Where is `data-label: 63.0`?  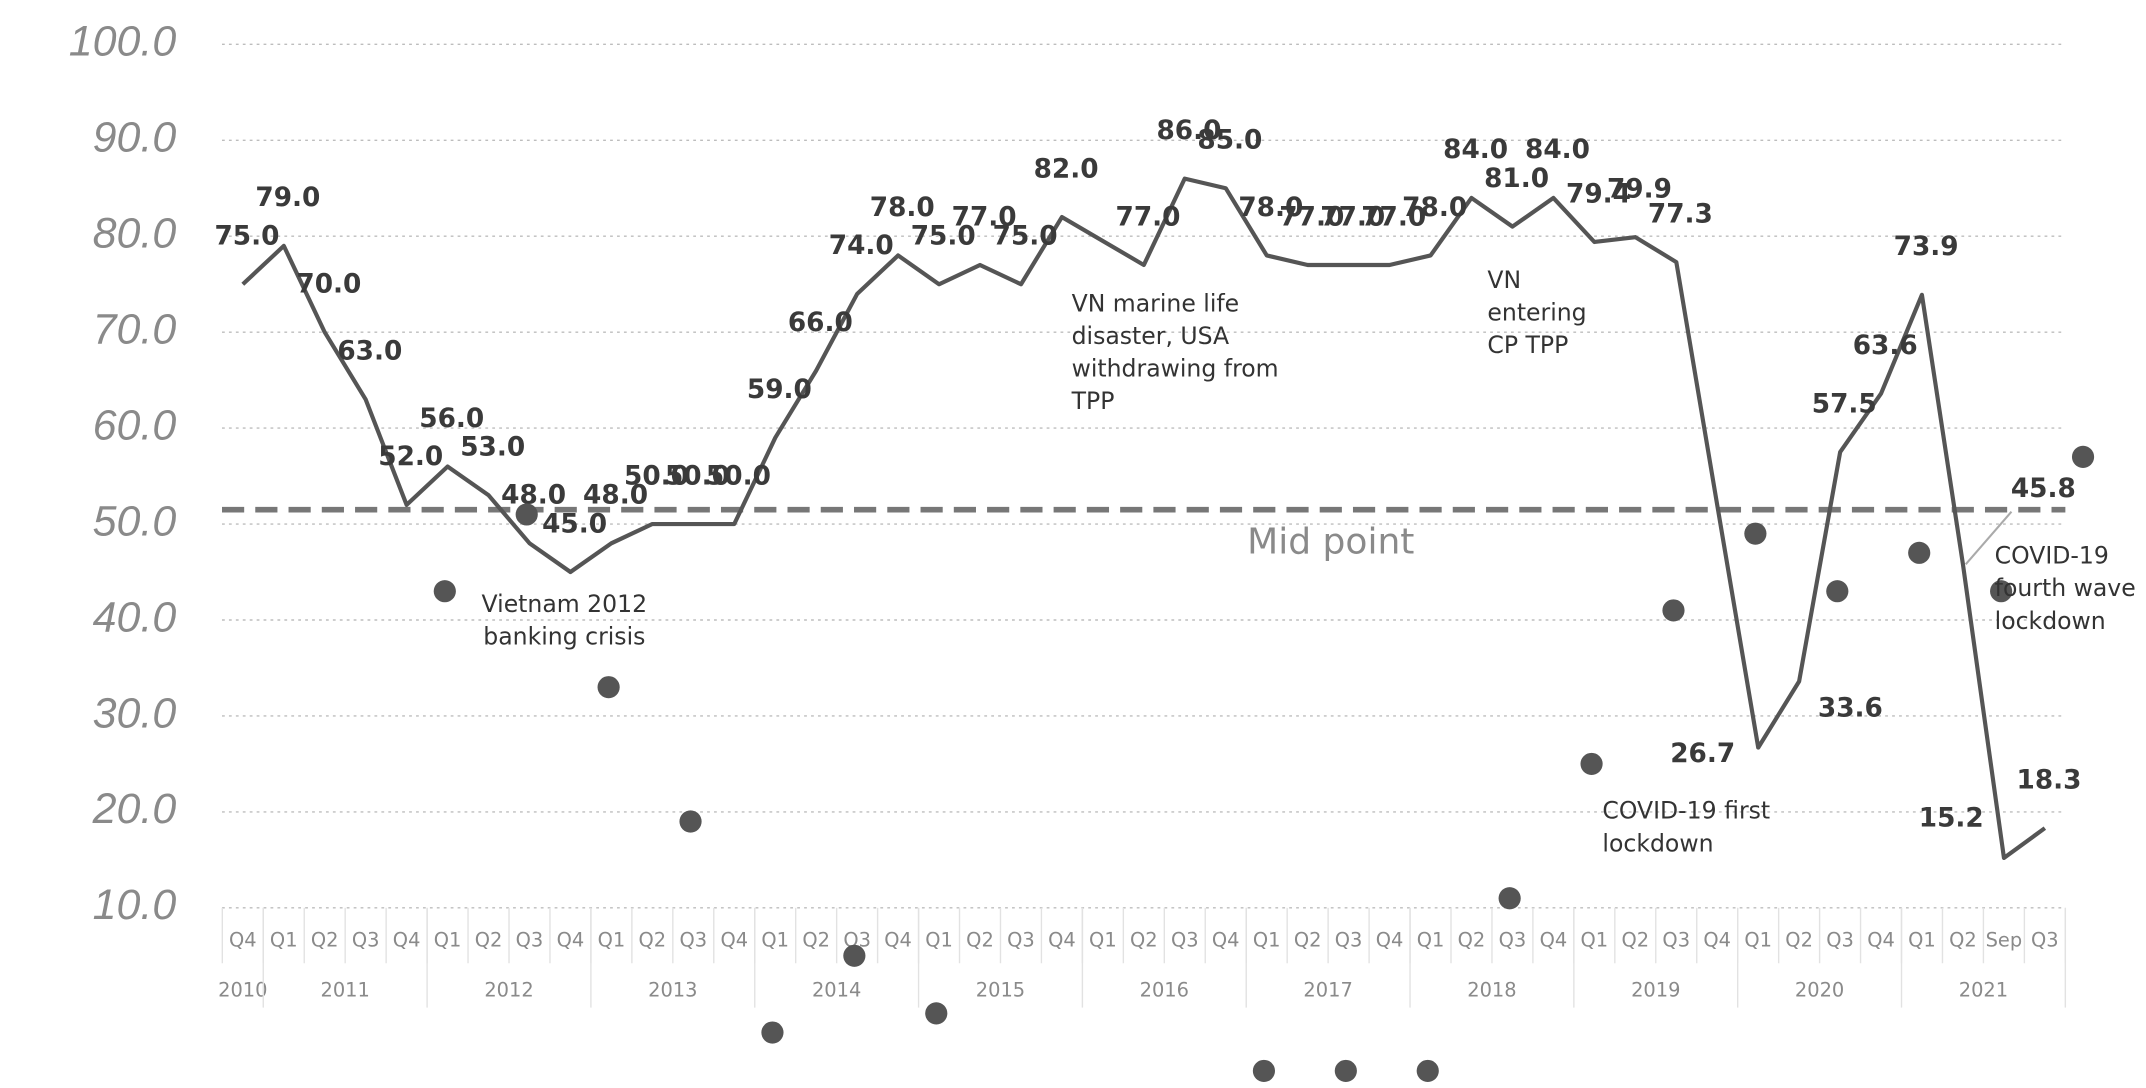 data-label: 63.0 is located at coordinates (369, 352).